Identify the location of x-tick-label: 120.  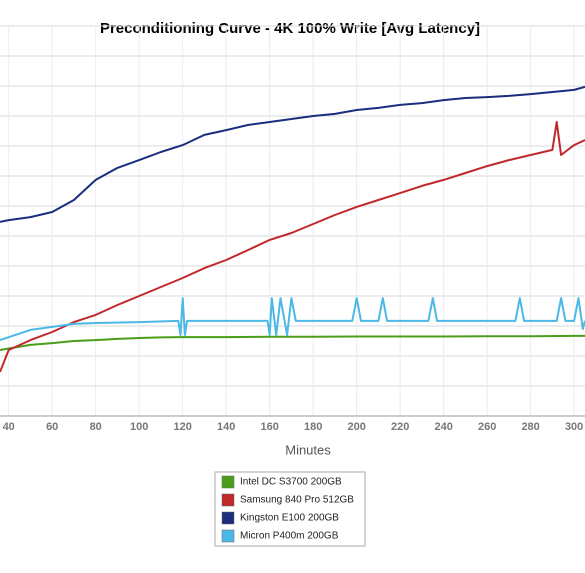
(182, 427).